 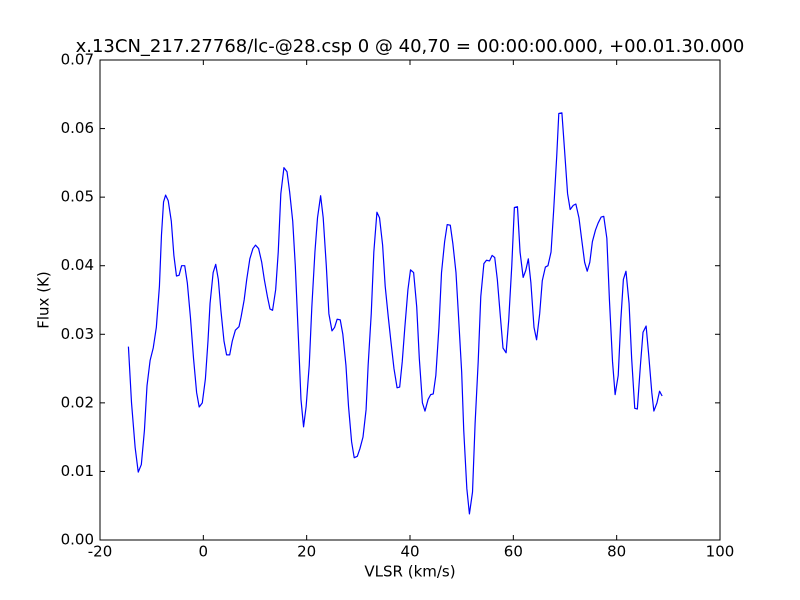 What do you see at coordinates (77, 265) in the screenshot?
I see `y-tick-label: 0.04` at bounding box center [77, 265].